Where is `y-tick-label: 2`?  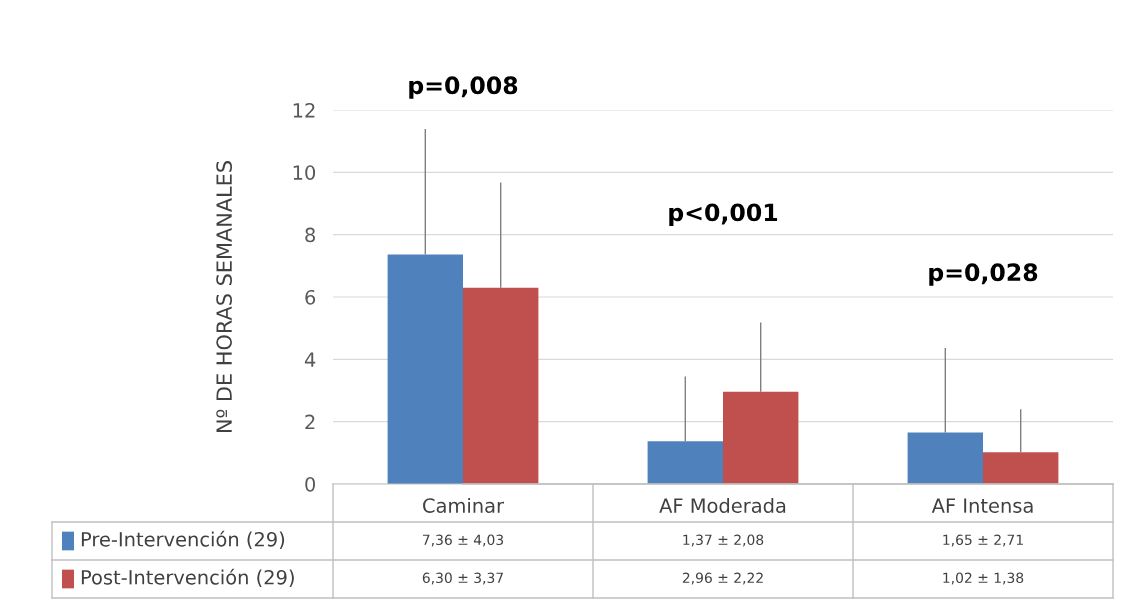
y-tick-label: 2 is located at coordinates (310, 422).